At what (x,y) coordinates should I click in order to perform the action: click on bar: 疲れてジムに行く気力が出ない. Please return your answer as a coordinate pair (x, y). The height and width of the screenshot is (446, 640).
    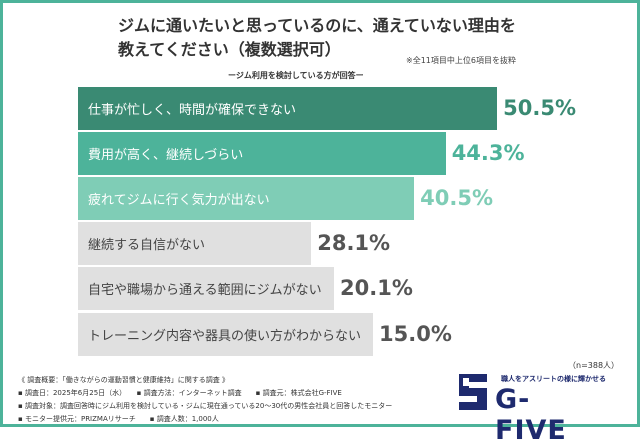
    Looking at the image, I should click on (246, 198).